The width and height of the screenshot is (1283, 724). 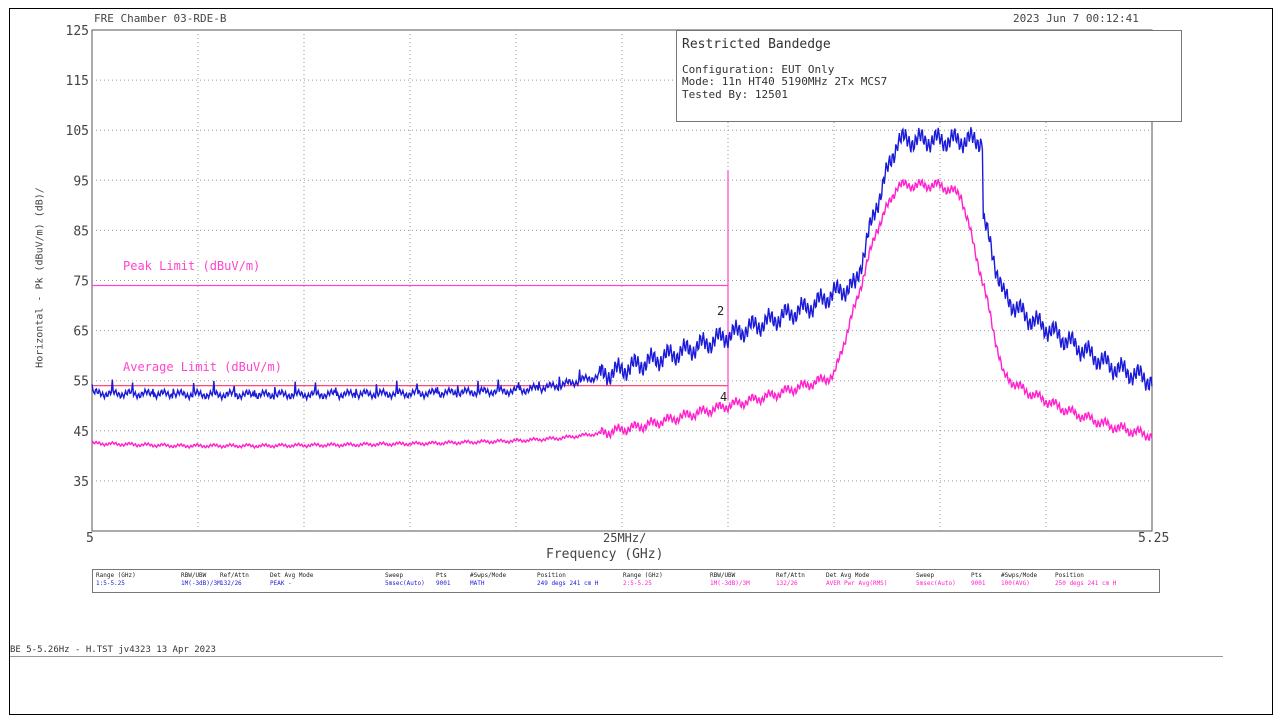 What do you see at coordinates (81, 282) in the screenshot?
I see `y-tick-label: 75` at bounding box center [81, 282].